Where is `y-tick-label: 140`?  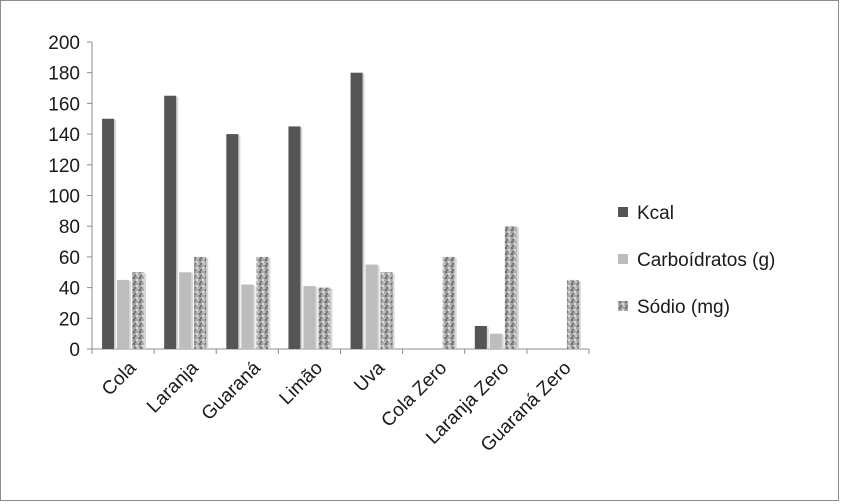
y-tick-label: 140 is located at coordinates (64, 135).